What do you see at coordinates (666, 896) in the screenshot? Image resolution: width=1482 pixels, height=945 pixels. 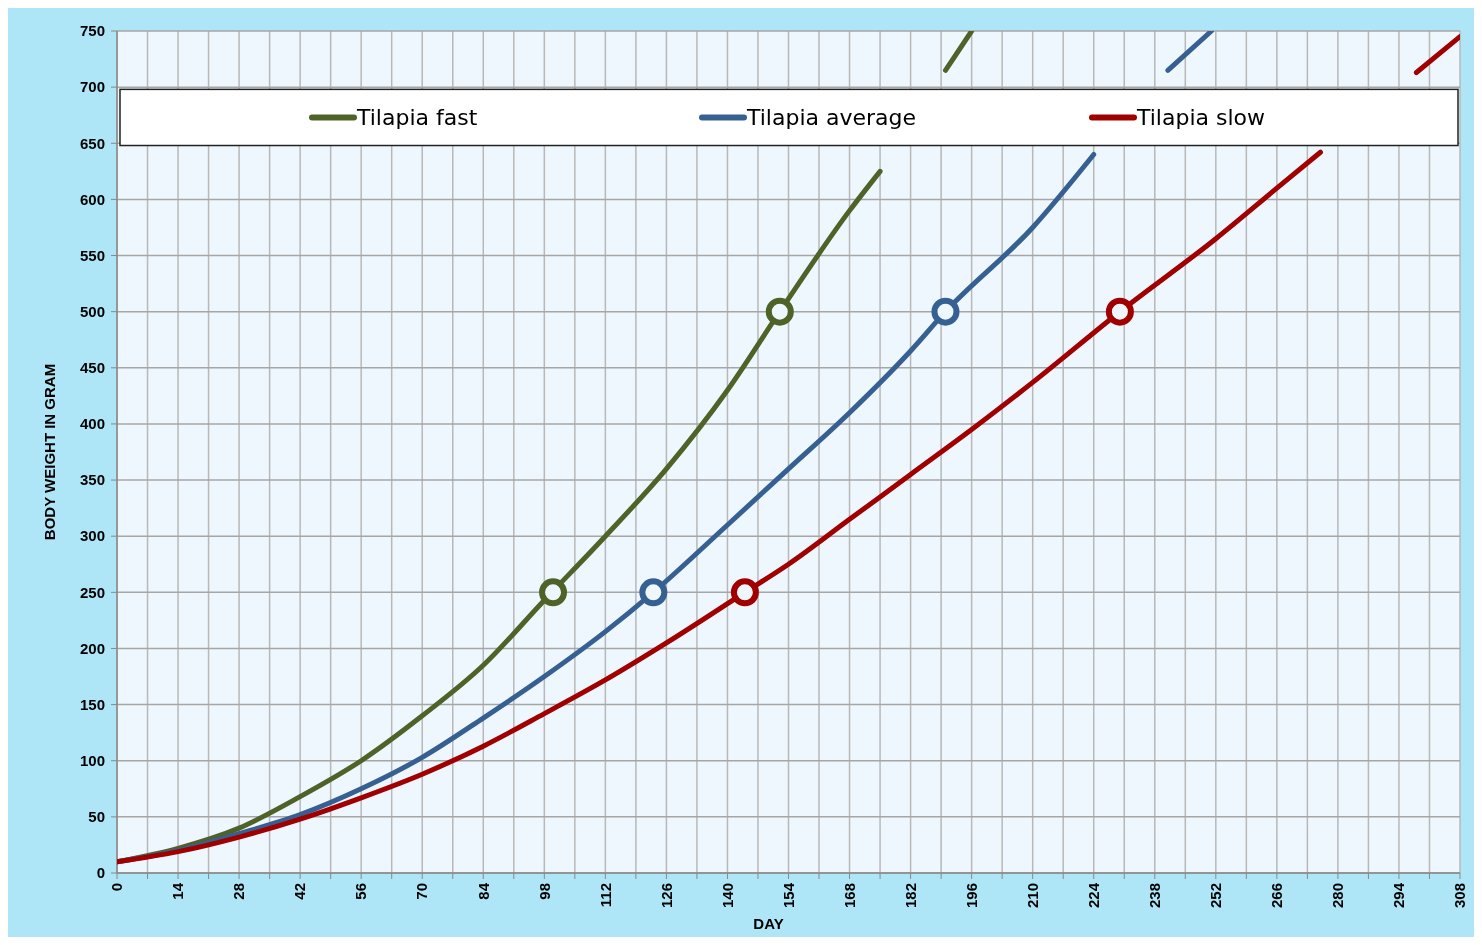 I see `x-tick-label: 126` at bounding box center [666, 896].